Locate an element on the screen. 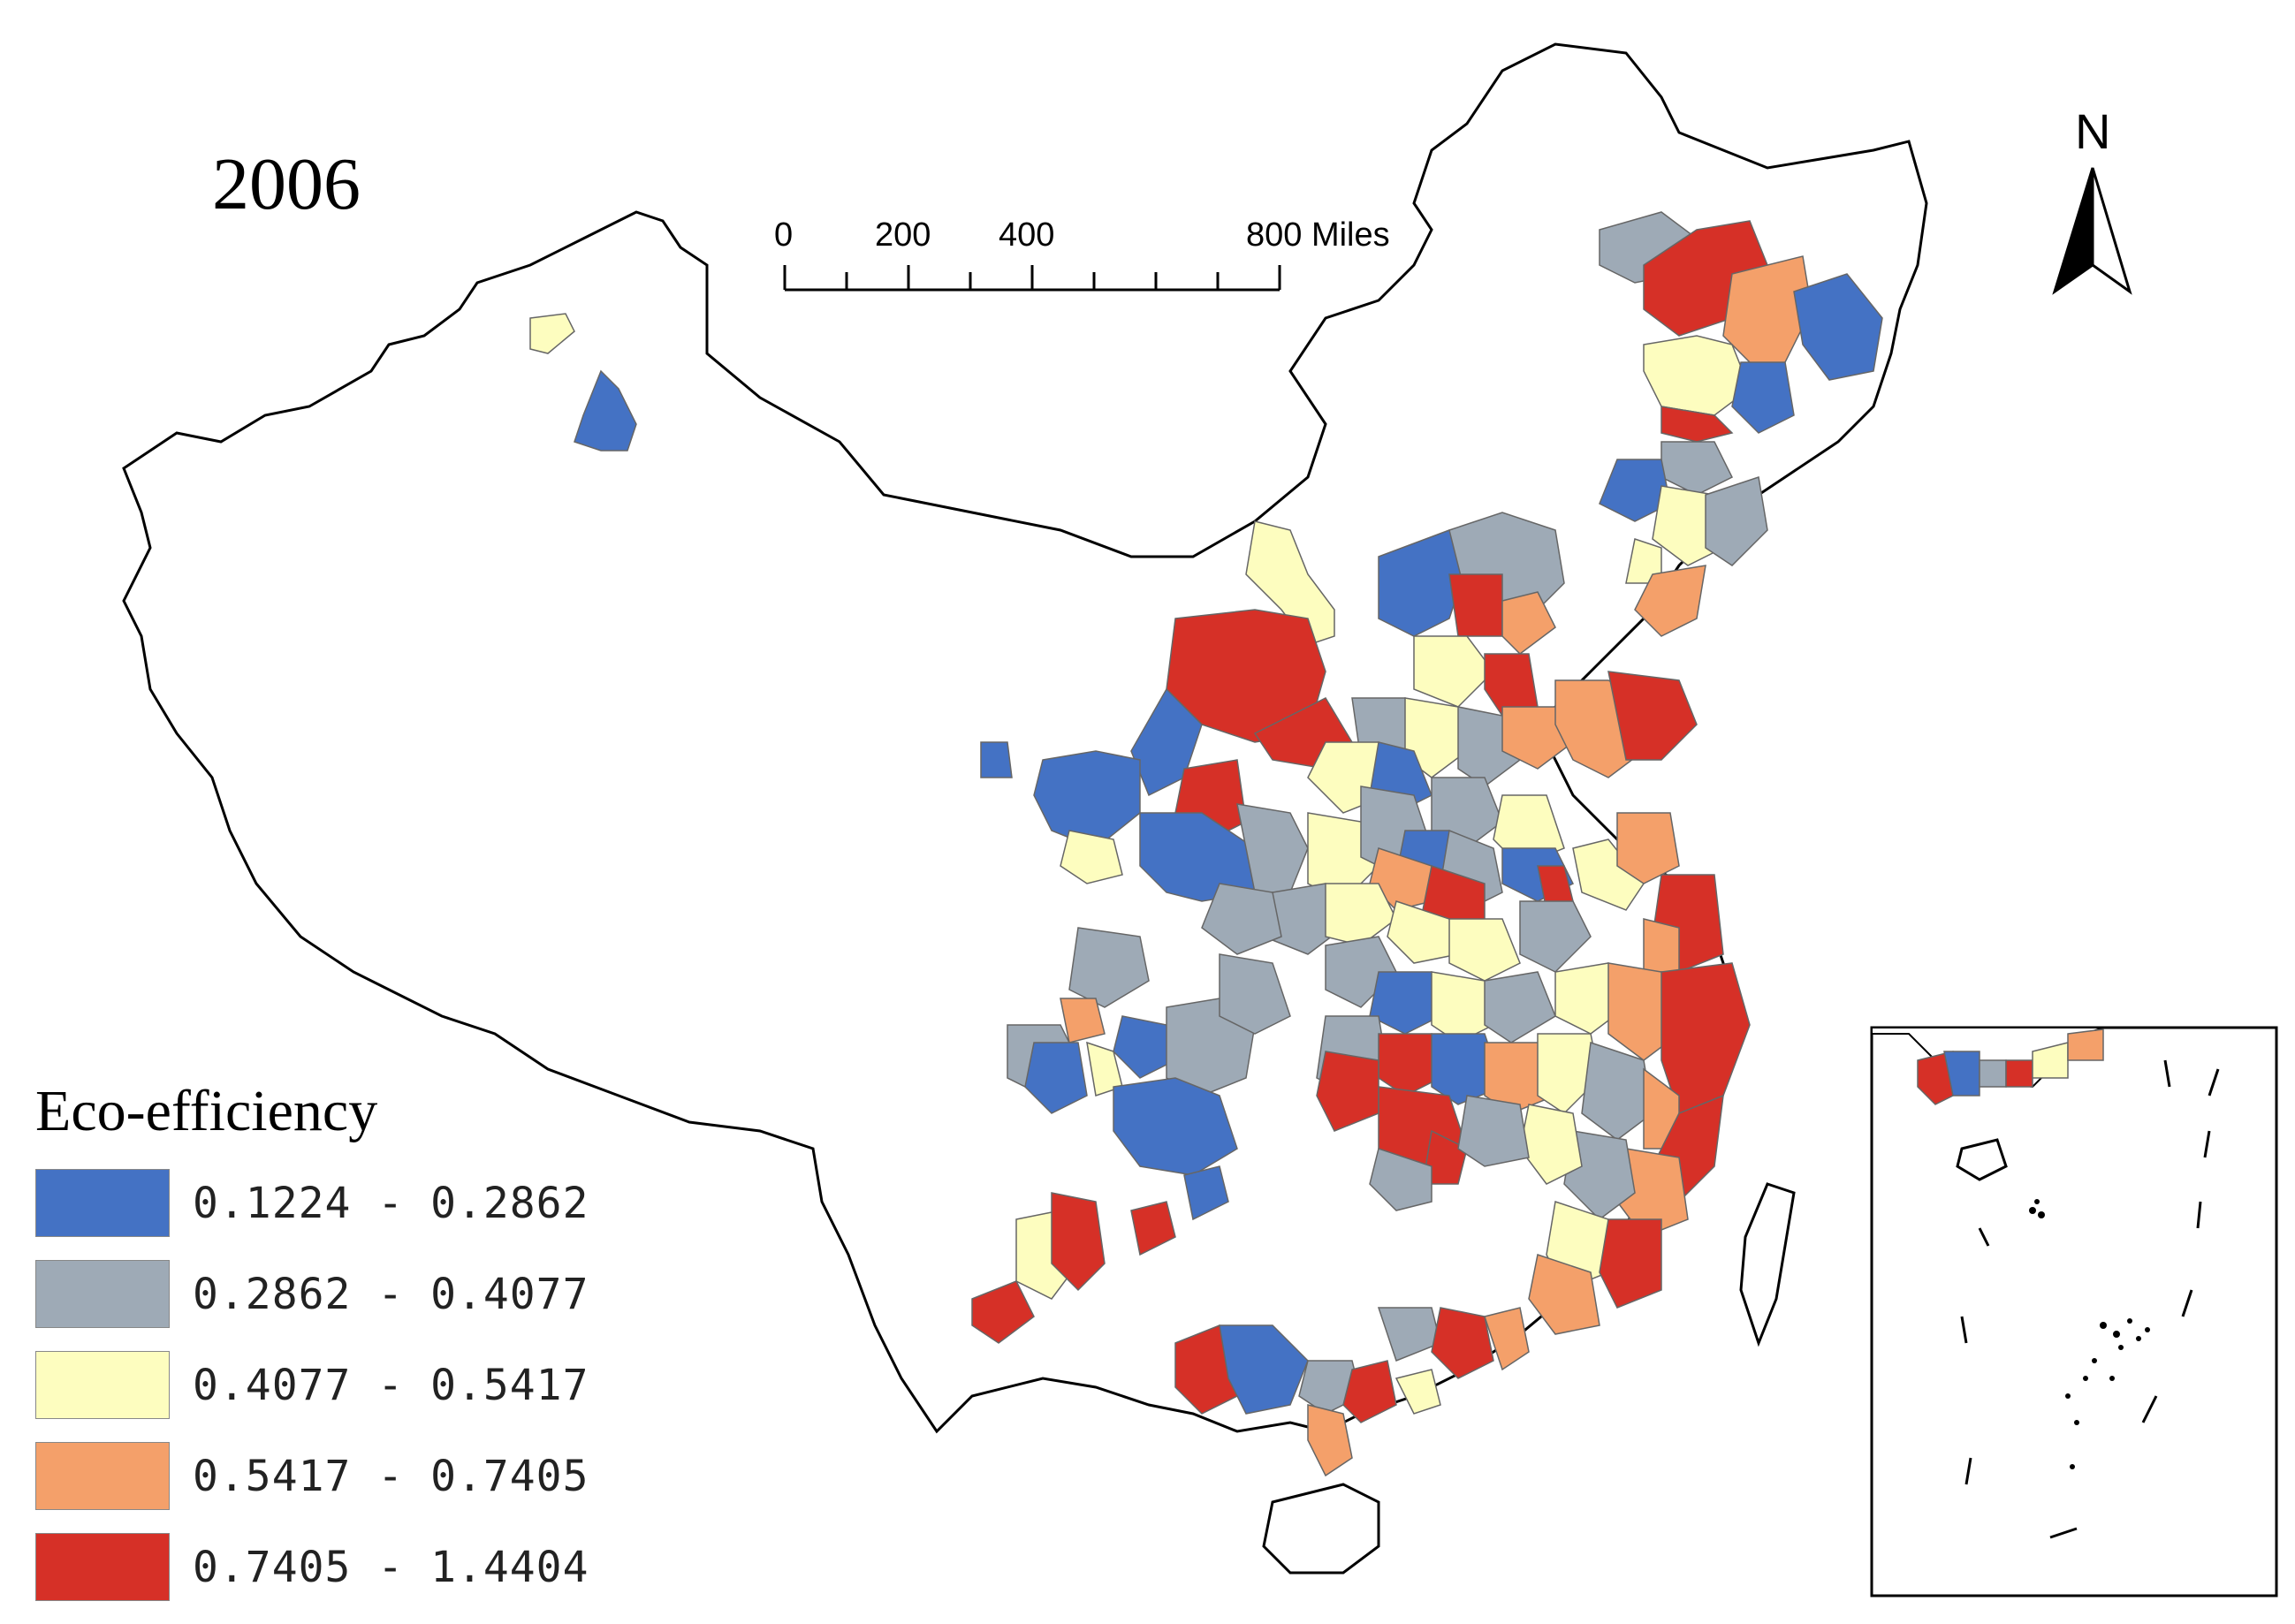  legend-item: 0.2862 - 0.4077 is located at coordinates (312, 1293).